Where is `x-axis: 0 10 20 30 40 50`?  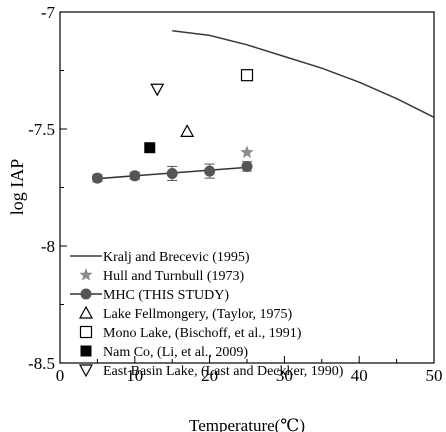 x-axis: 0 10 20 30 40 50 is located at coordinates (249, 370).